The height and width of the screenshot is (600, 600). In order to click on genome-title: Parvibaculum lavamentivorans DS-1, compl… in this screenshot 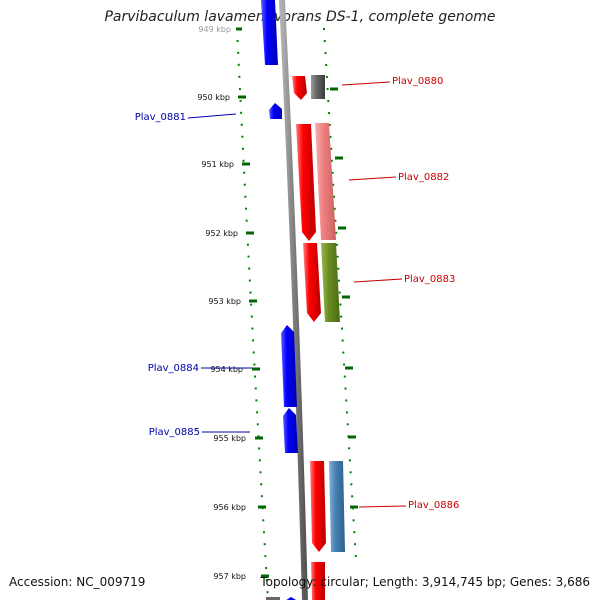, I will do `click(300, 17)`.